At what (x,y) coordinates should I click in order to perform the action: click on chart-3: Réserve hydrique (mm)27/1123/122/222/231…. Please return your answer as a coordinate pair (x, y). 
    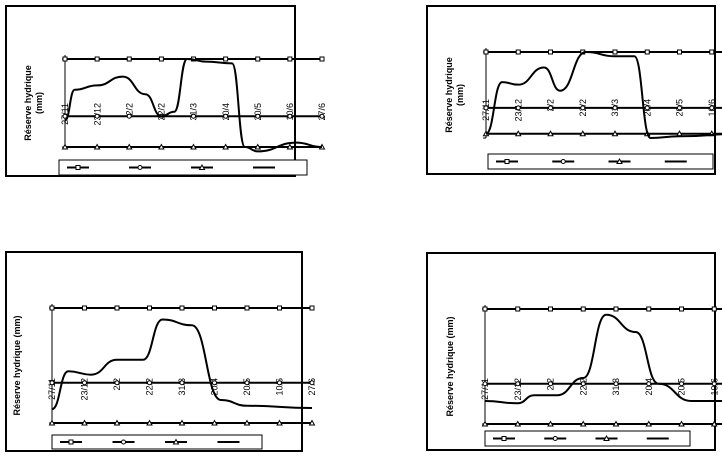
    Looking at the image, I should click on (164, 377).